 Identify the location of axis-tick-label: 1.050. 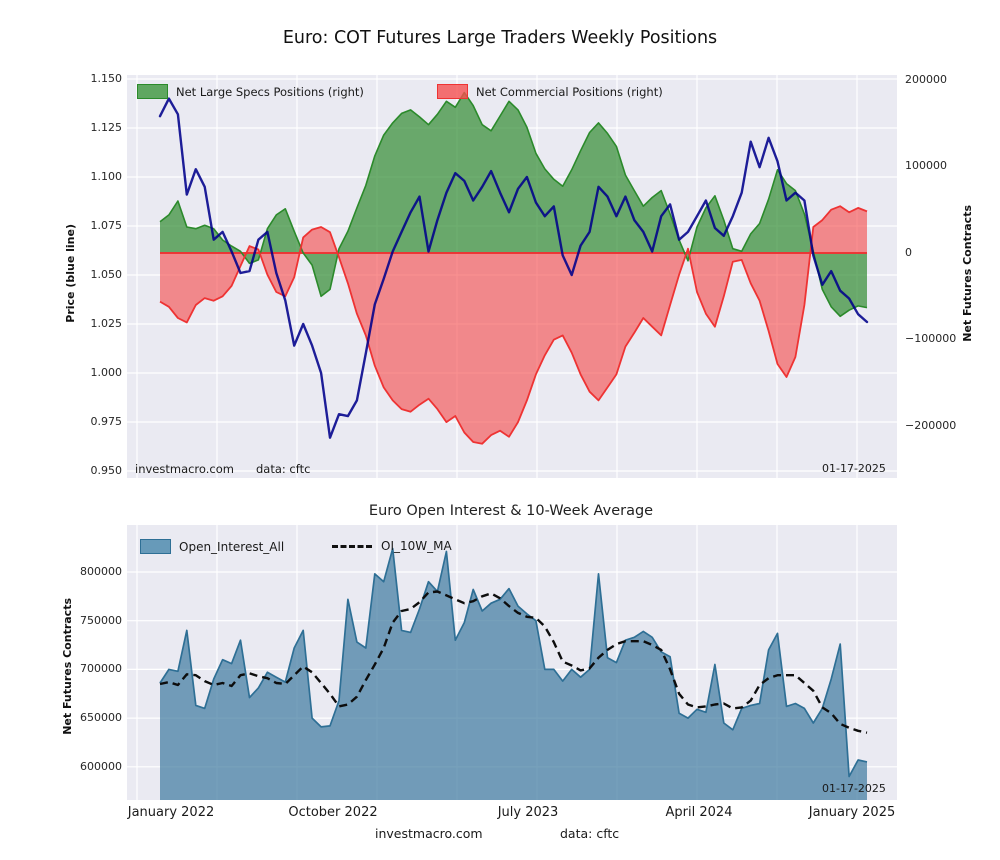
(106, 274).